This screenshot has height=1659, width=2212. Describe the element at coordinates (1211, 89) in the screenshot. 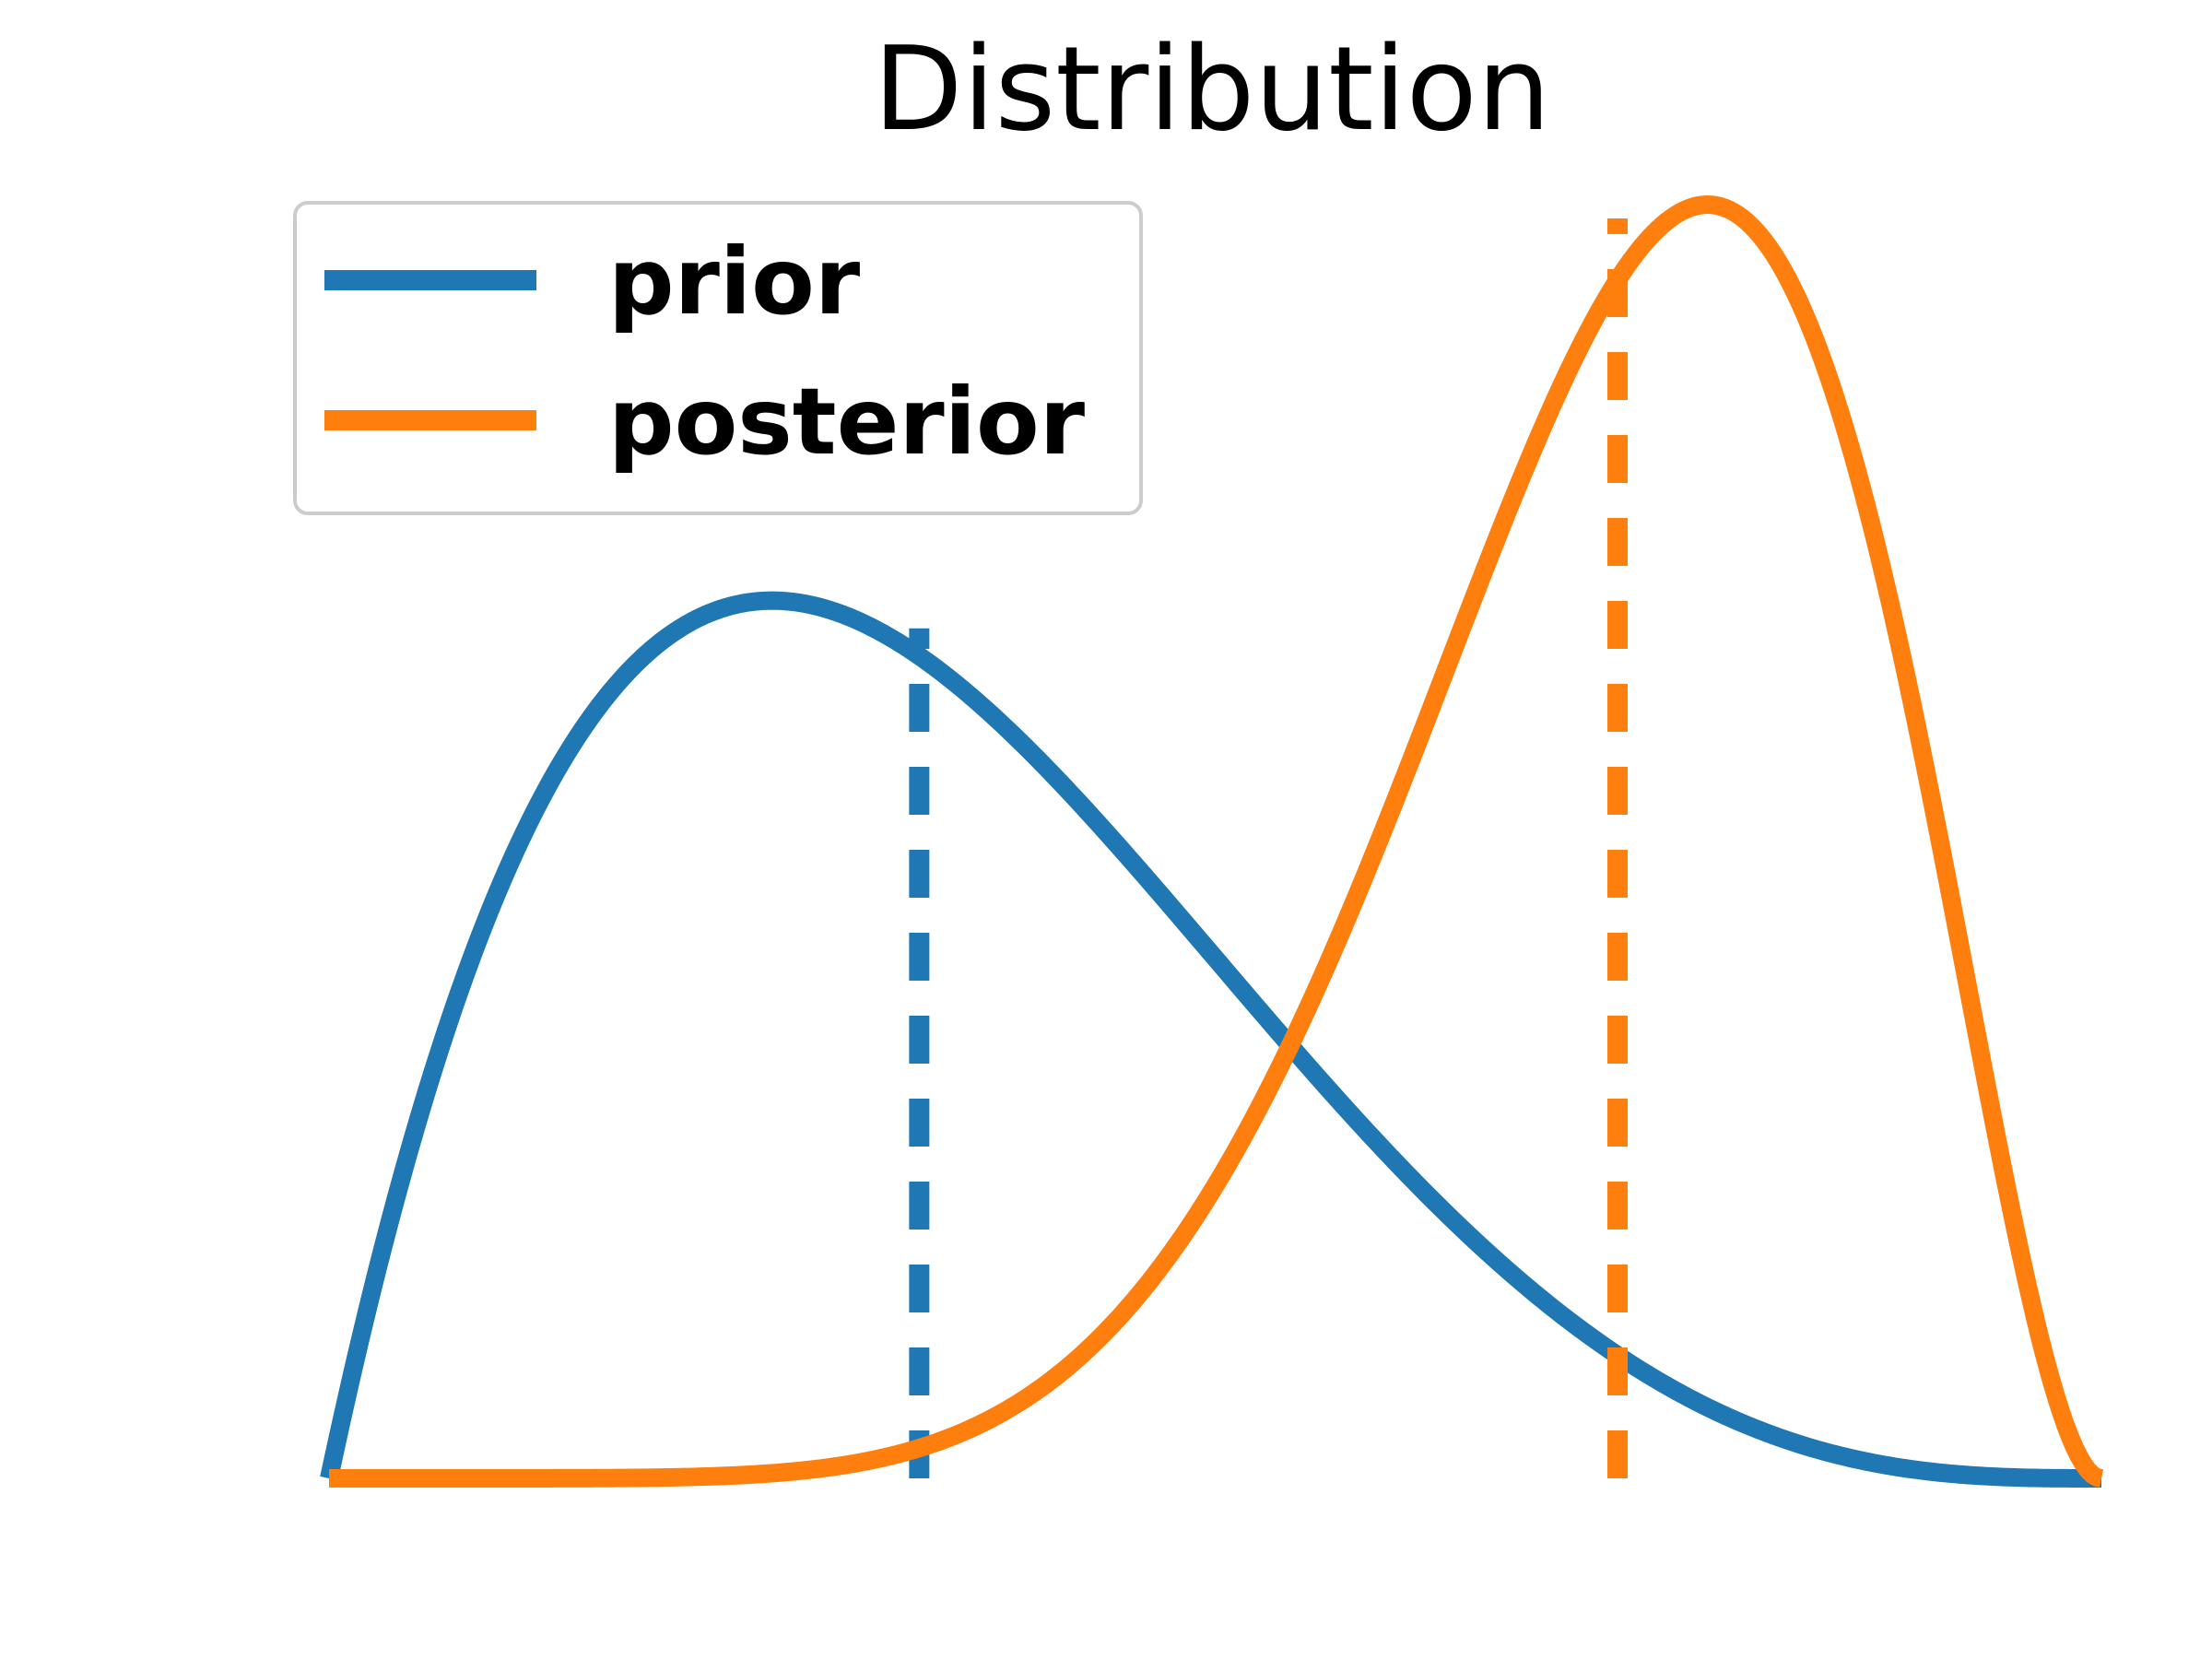

I see `chart-title: Distribution` at that location.